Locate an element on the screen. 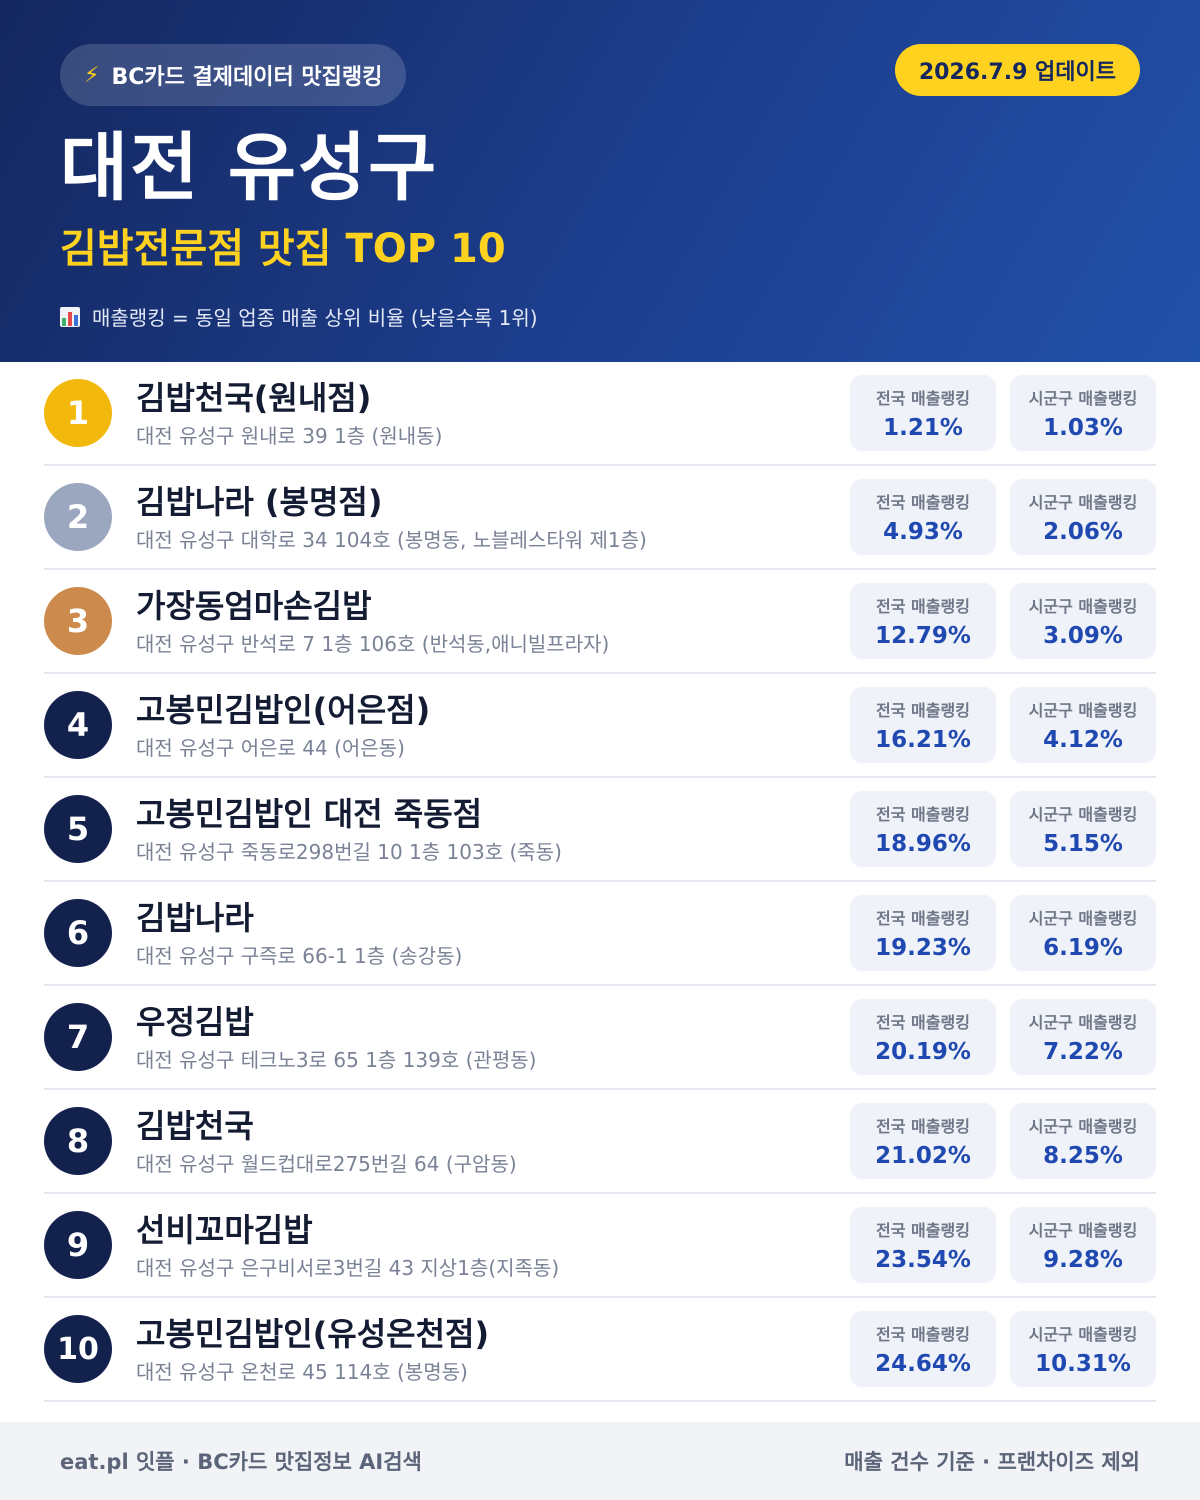  restaurant-address: 대전 유성구 월드컵대로275번길 64 (구암동) is located at coordinates (326, 1164).